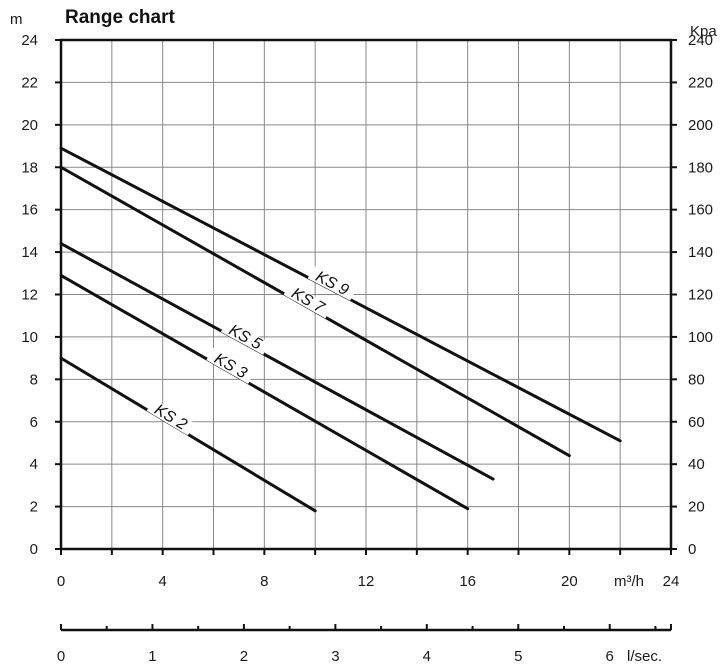 This screenshot has height=666, width=724. What do you see at coordinates (427, 656) in the screenshot?
I see `x2-tick-label: 4` at bounding box center [427, 656].